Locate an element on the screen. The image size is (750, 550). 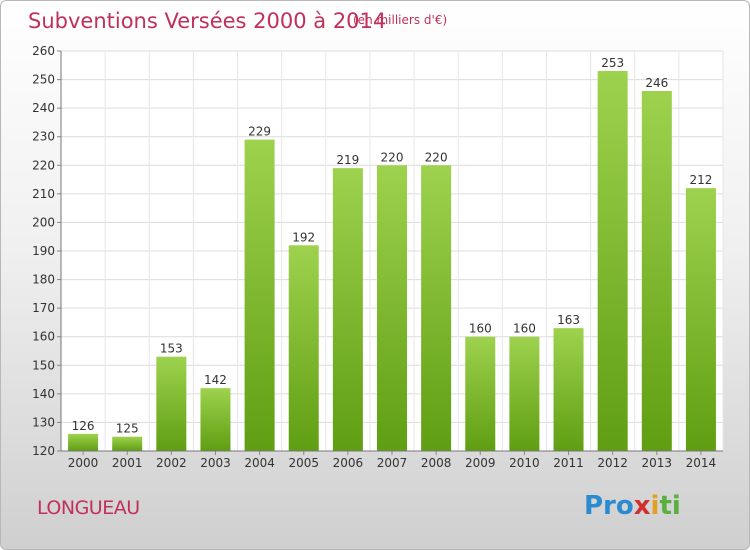
data-label: 142 is located at coordinates (215, 380).